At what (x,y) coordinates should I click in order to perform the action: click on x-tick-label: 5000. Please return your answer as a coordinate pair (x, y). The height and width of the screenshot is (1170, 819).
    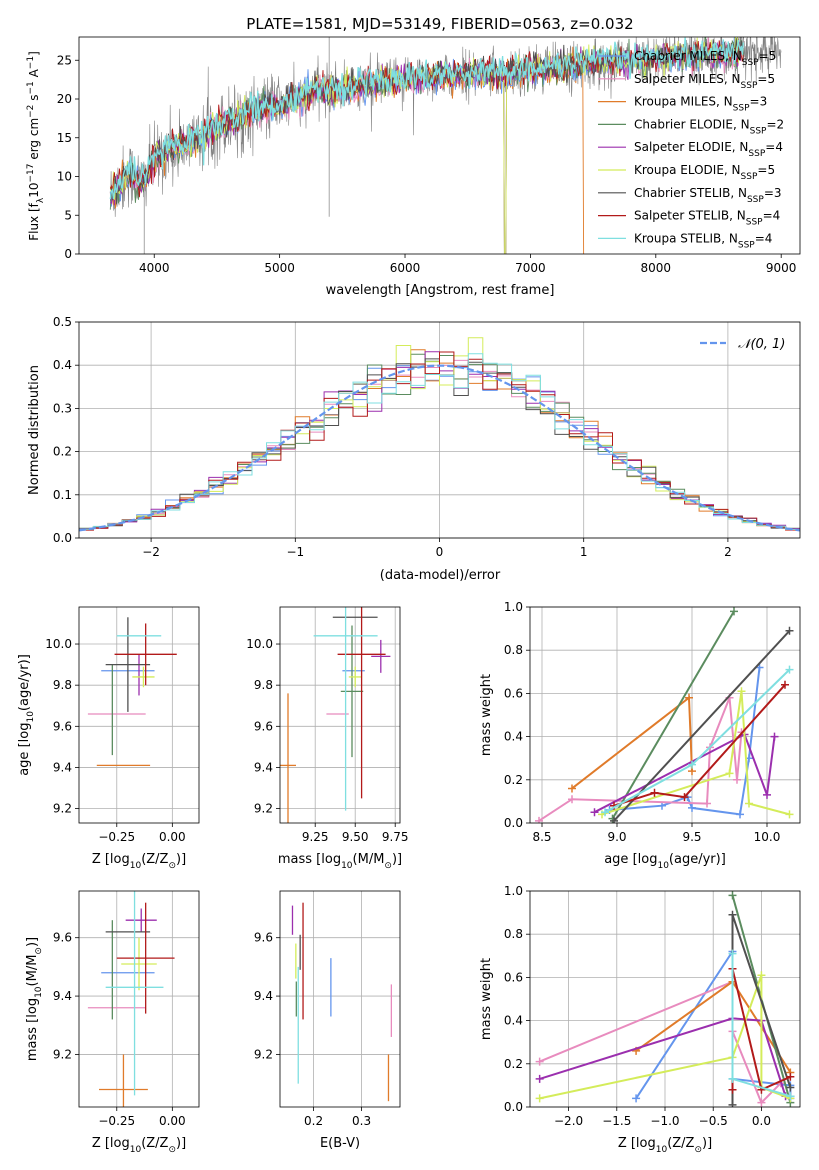
    Looking at the image, I should click on (279, 268).